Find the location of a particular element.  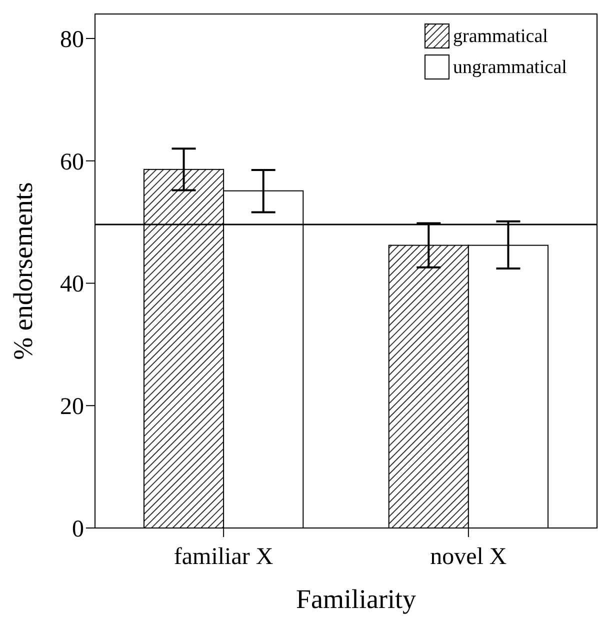

x-tick-label: familiar X is located at coordinates (224, 557).